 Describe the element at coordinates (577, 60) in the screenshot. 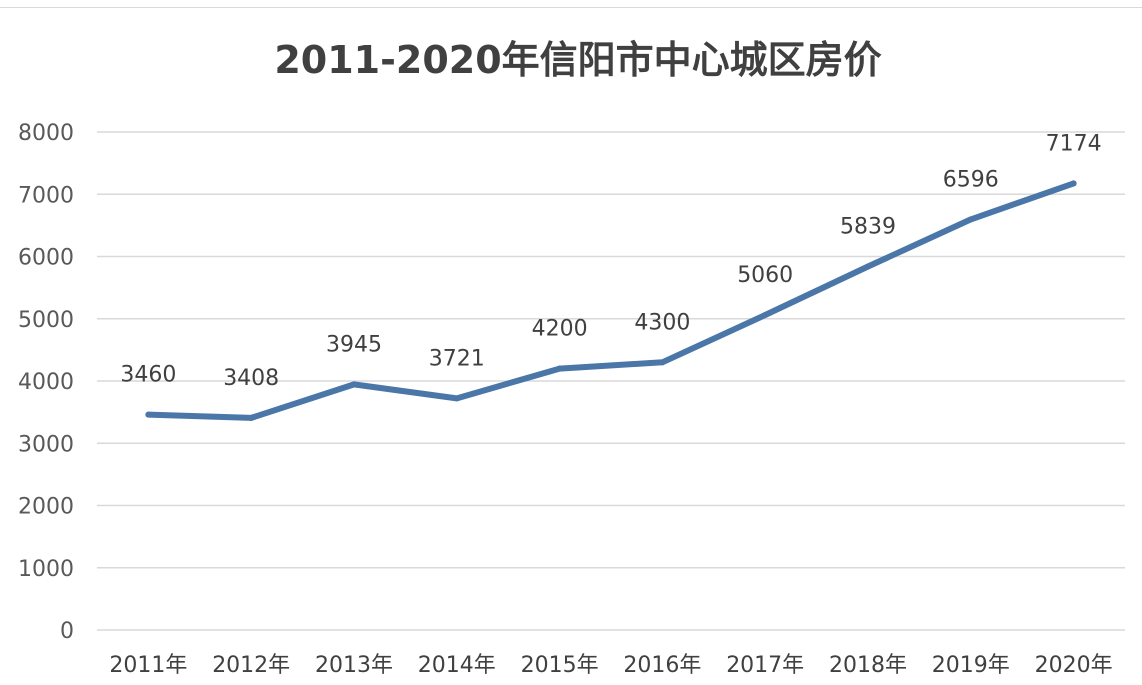

I see `chart-title: 2011-2020年信阳市中心城区房价` at that location.